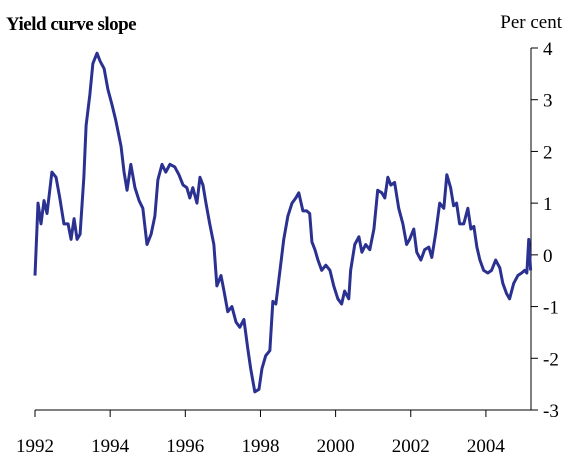  Describe the element at coordinates (336, 446) in the screenshot. I see `x-tick-label: 2000` at that location.